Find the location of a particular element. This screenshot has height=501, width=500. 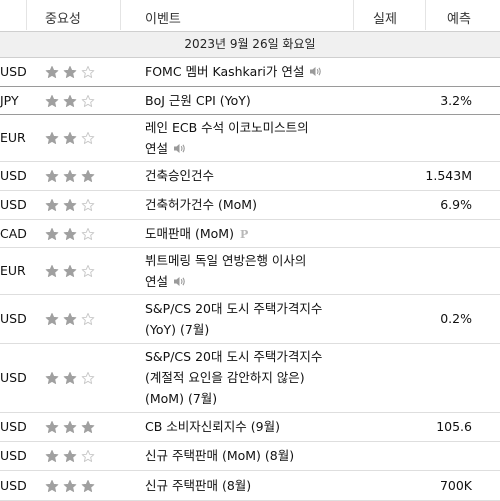

event-title: 도매판매 (MoM) is located at coordinates (189, 233).